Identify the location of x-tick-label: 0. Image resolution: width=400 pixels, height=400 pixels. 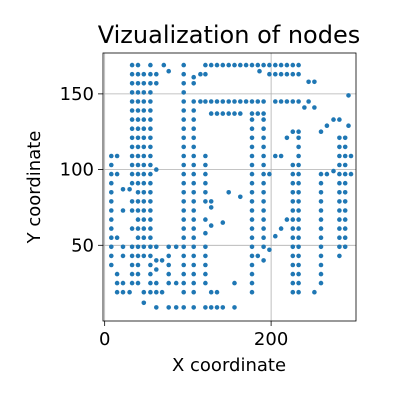
(104, 339).